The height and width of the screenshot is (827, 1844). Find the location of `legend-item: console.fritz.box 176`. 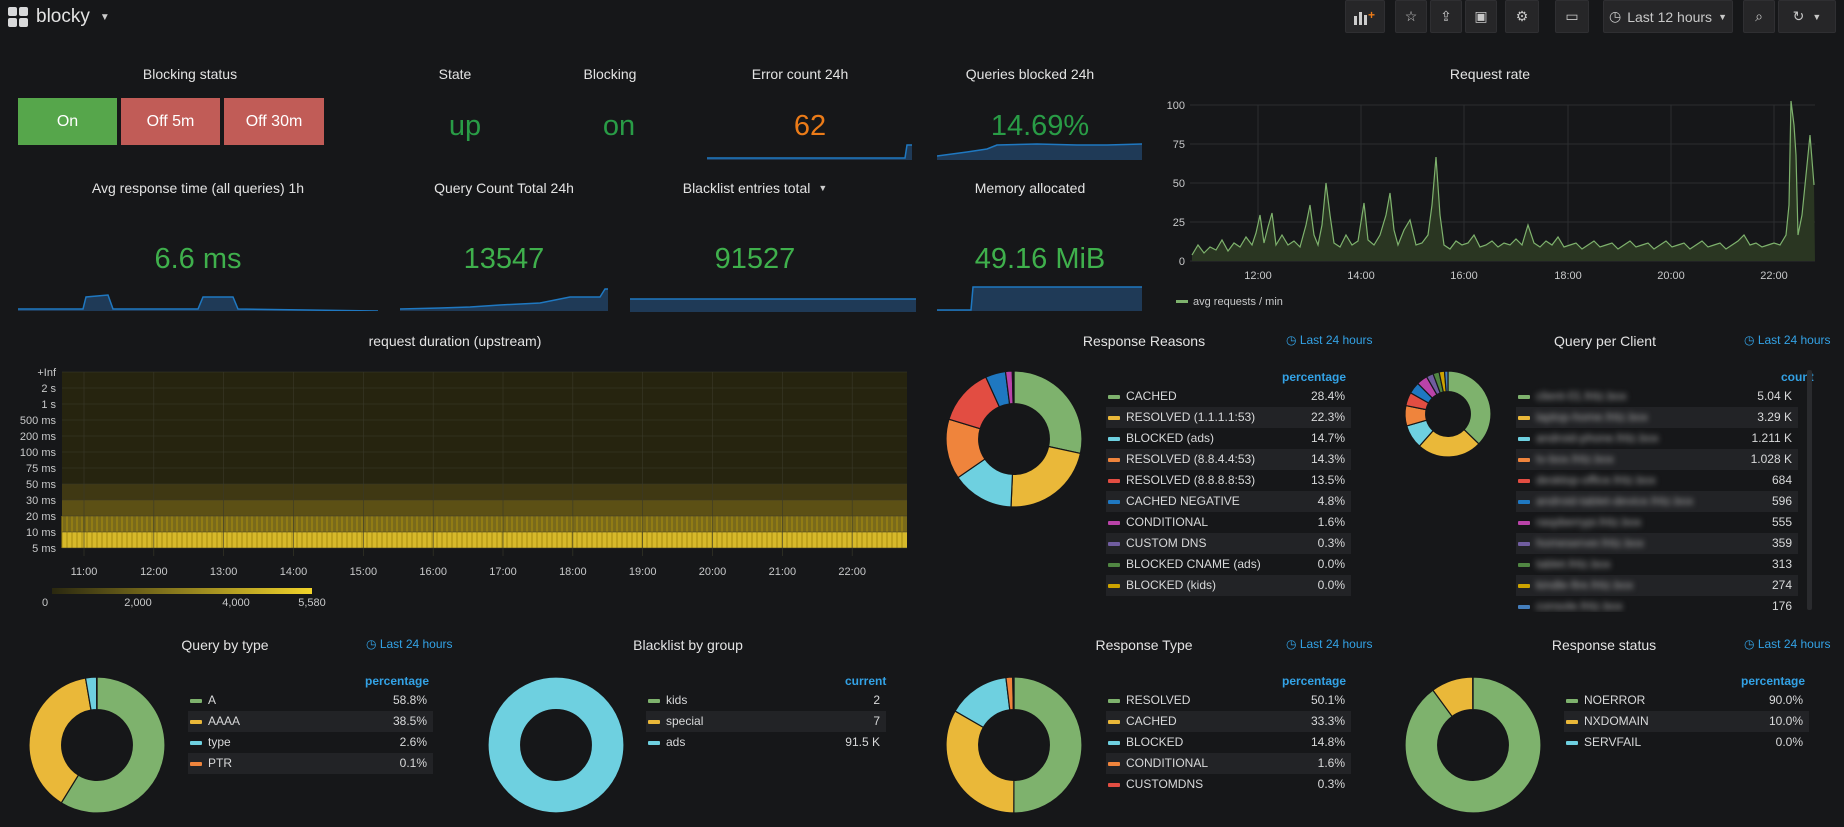

legend-item: console.fritz.box 176 is located at coordinates (1657, 604).